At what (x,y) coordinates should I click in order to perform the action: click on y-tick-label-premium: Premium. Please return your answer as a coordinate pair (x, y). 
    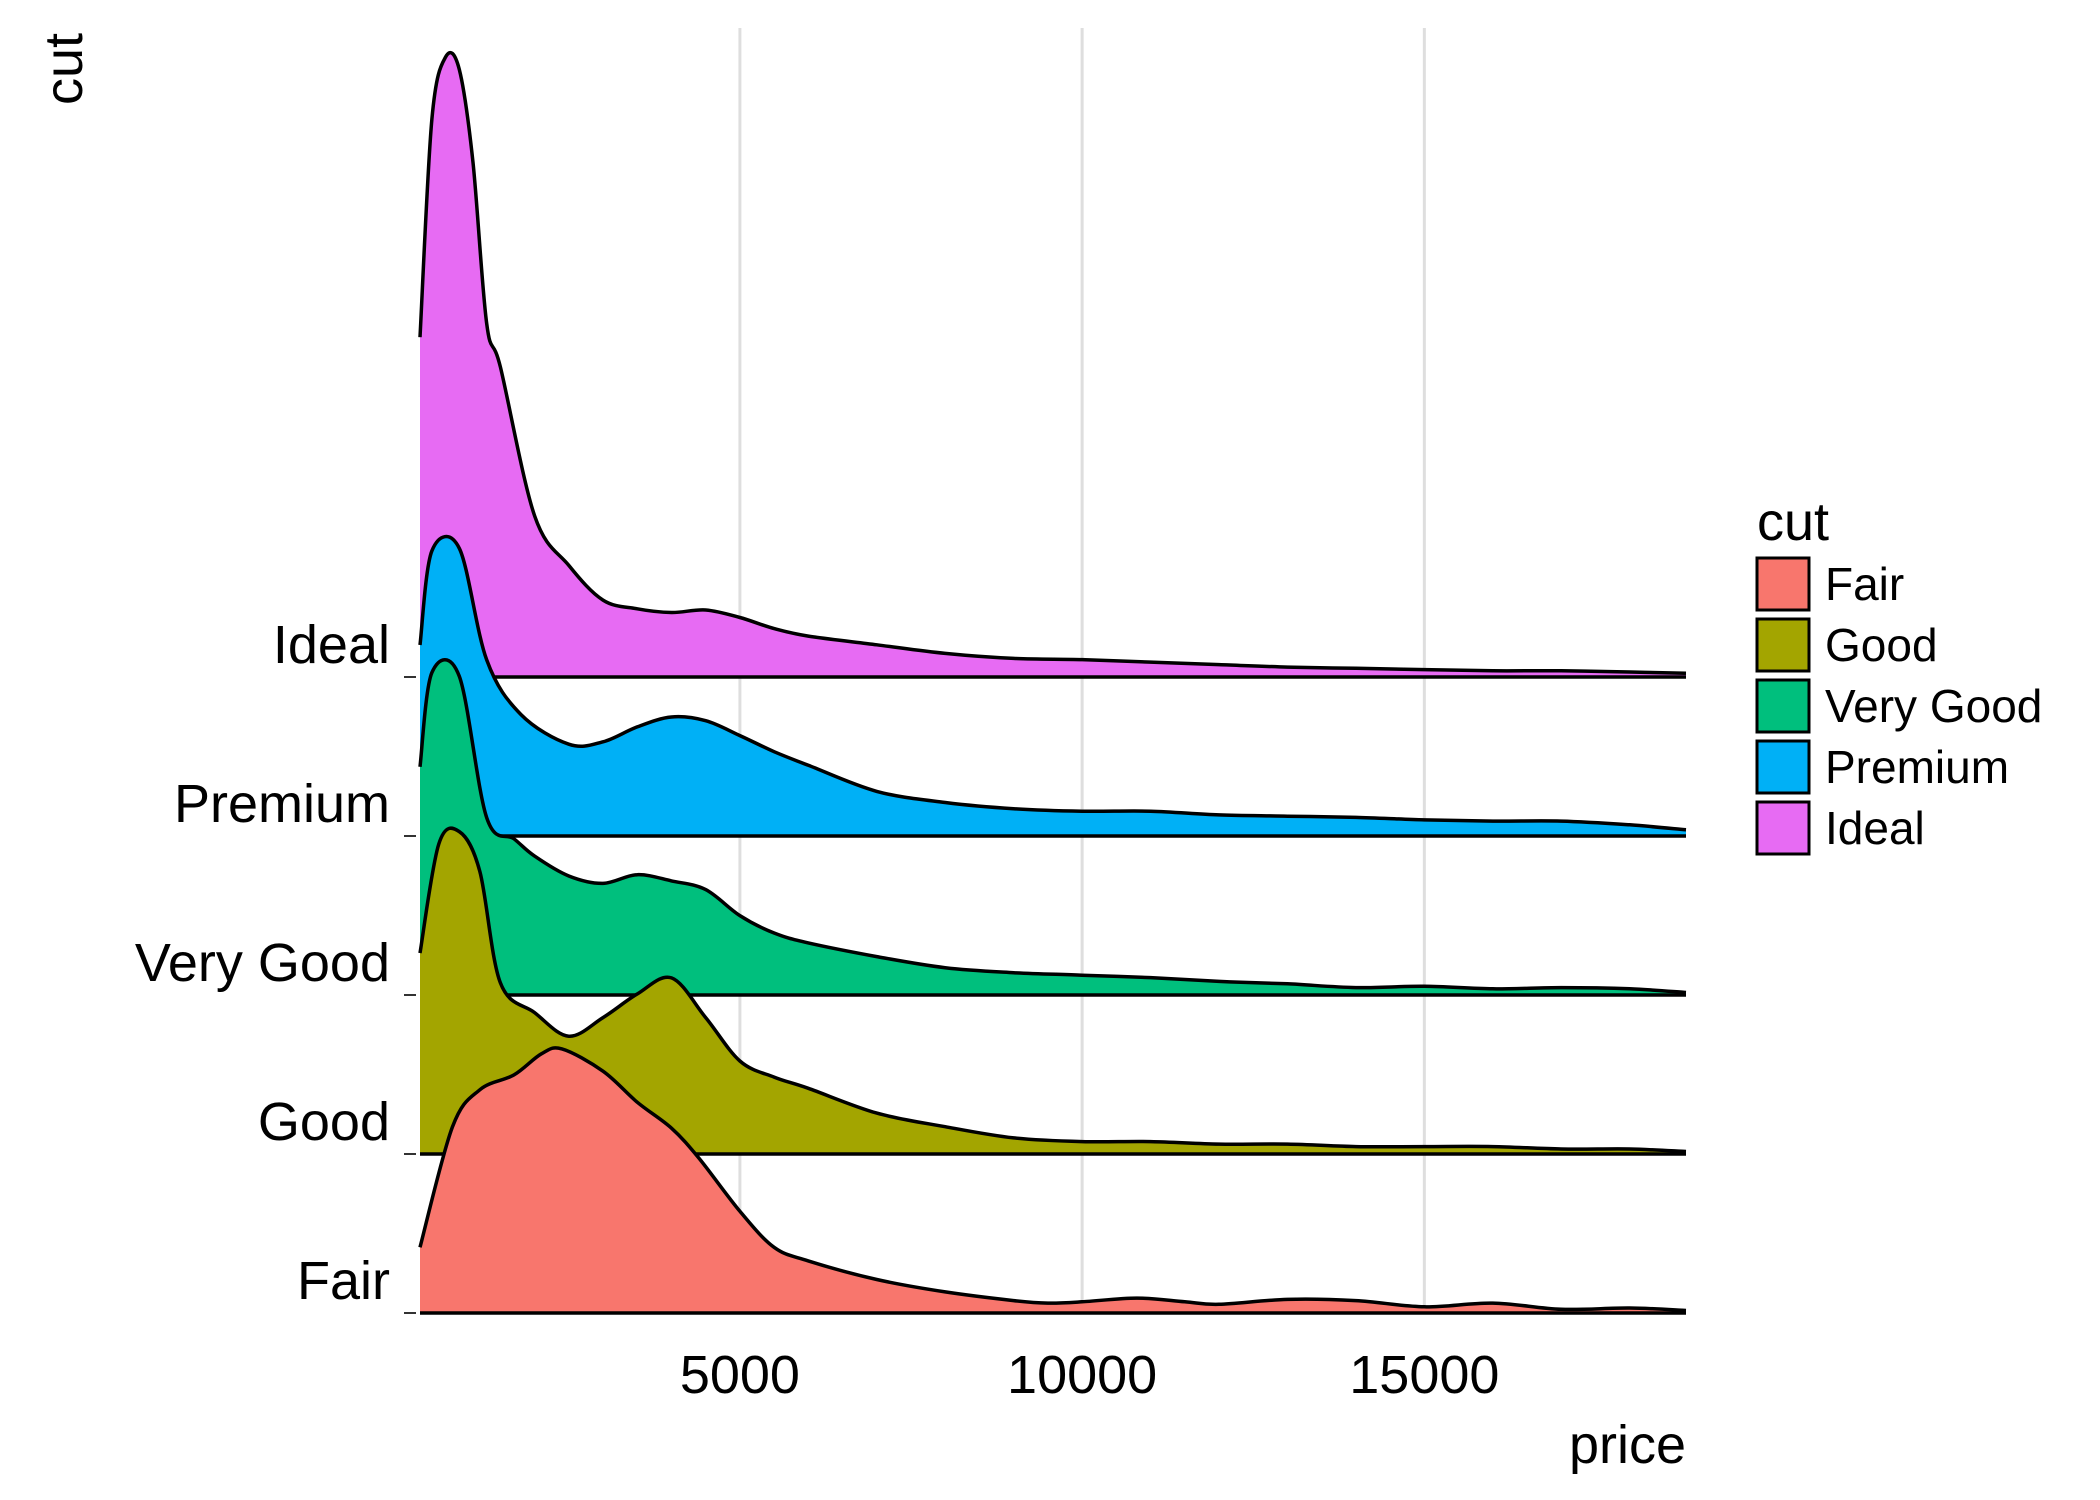
    Looking at the image, I should click on (282, 804).